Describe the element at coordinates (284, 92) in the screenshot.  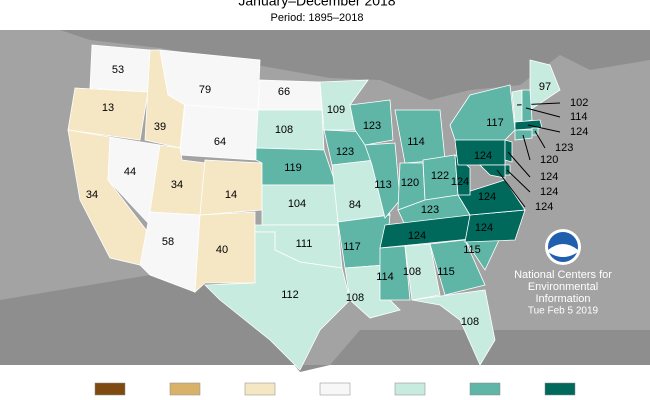
I see `state-label: 66` at that location.